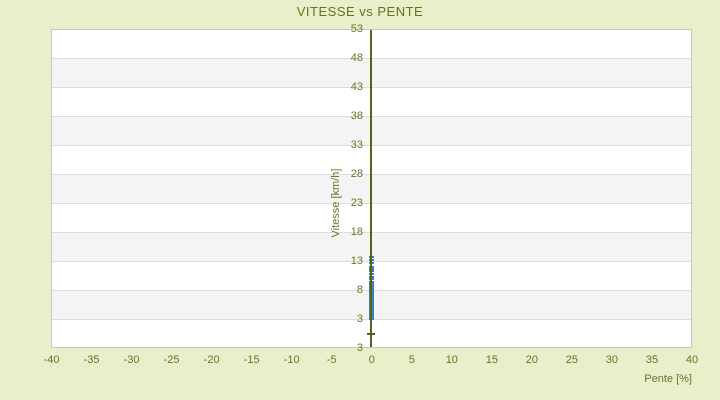 The image size is (720, 400). What do you see at coordinates (491, 360) in the screenshot?
I see `x-tick-label: 15` at bounding box center [491, 360].